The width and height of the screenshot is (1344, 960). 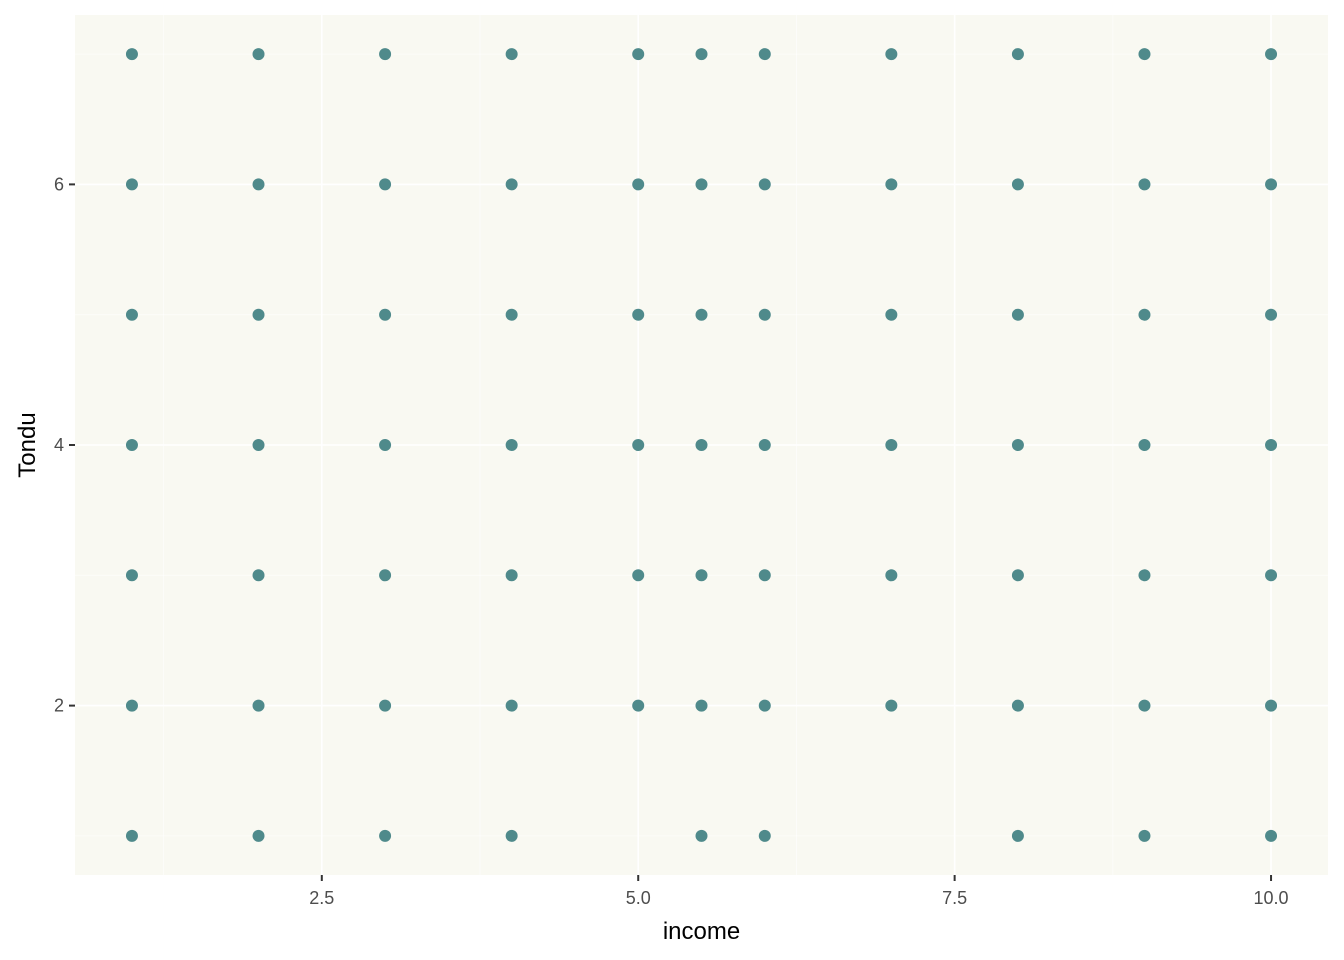 I want to click on y-axis-title: Tondu, so click(x=27, y=444).